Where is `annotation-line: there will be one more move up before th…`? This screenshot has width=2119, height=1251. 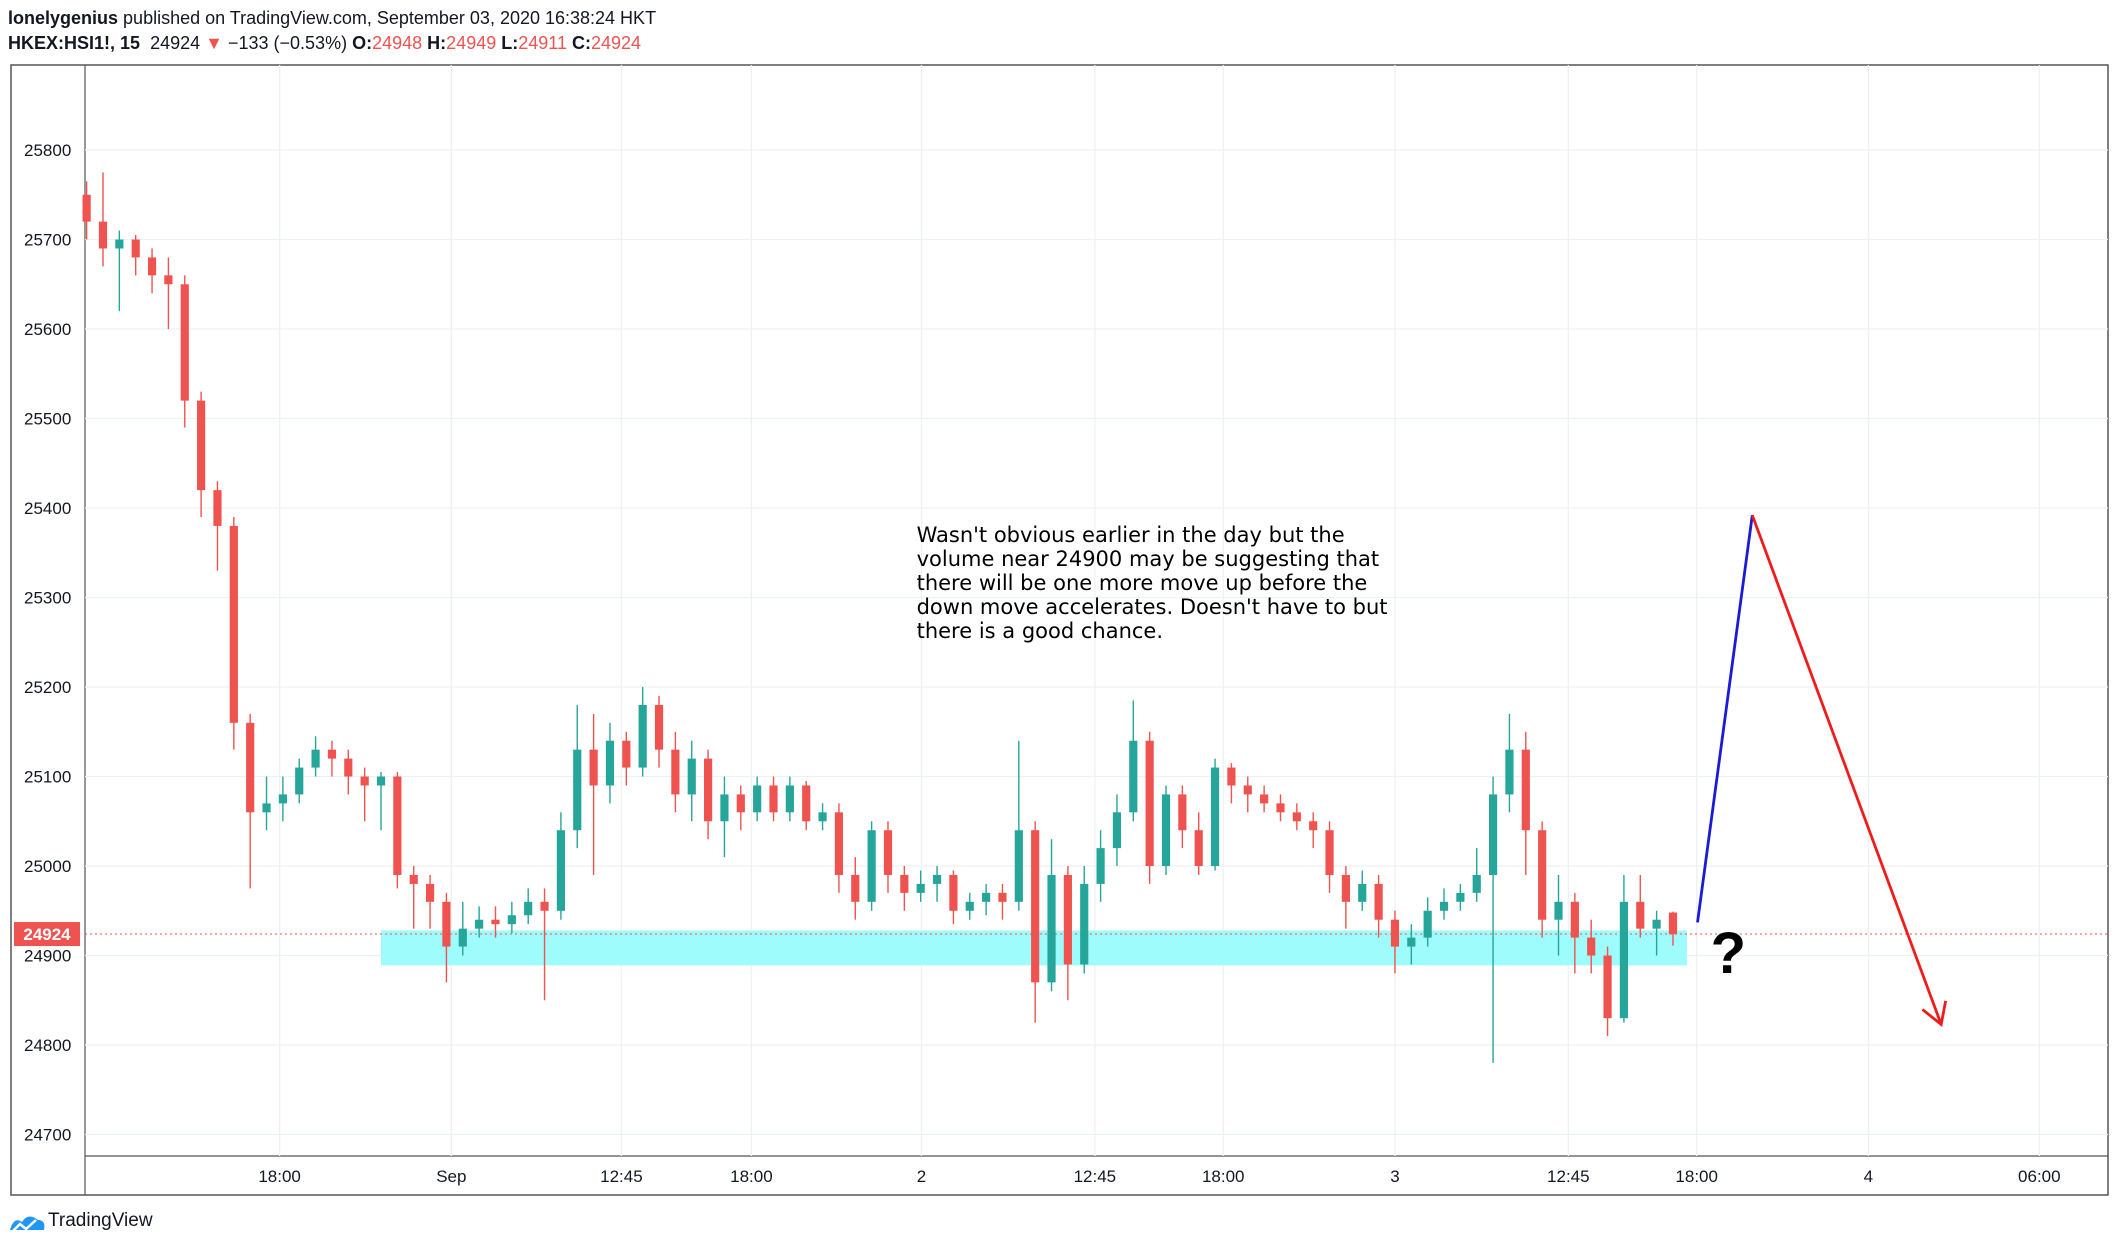
annotation-line: there will be one more move up before th… is located at coordinates (1142, 583).